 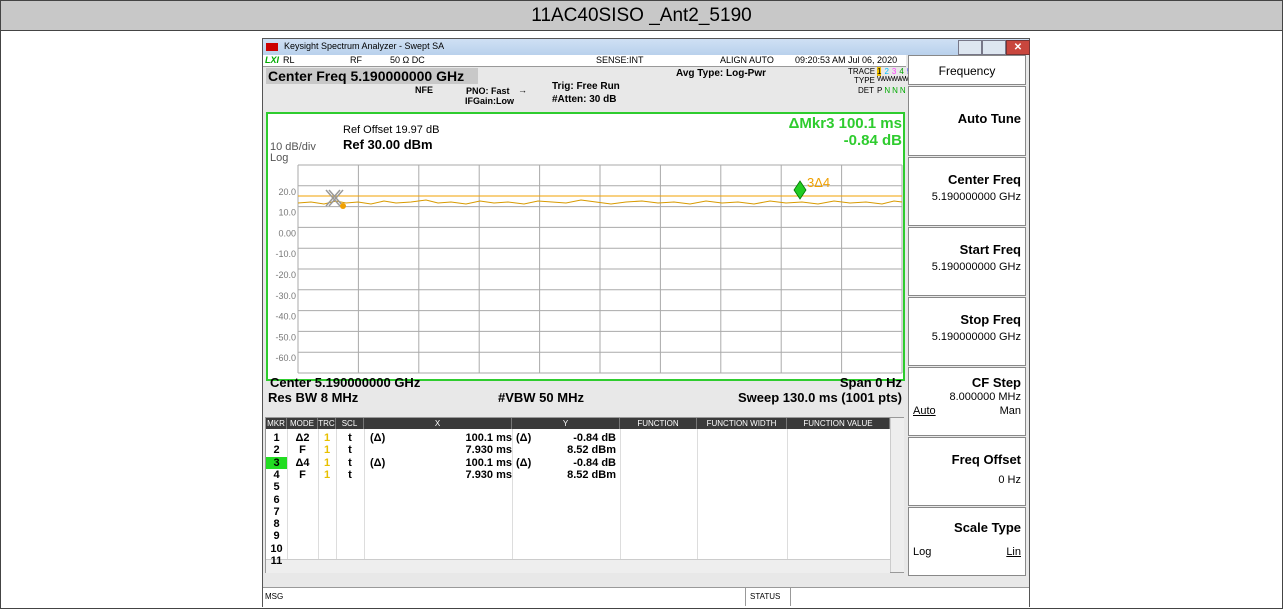 I want to click on softkey-start-freq: Start Freq 5.190000000 GHz, so click(x=967, y=261).